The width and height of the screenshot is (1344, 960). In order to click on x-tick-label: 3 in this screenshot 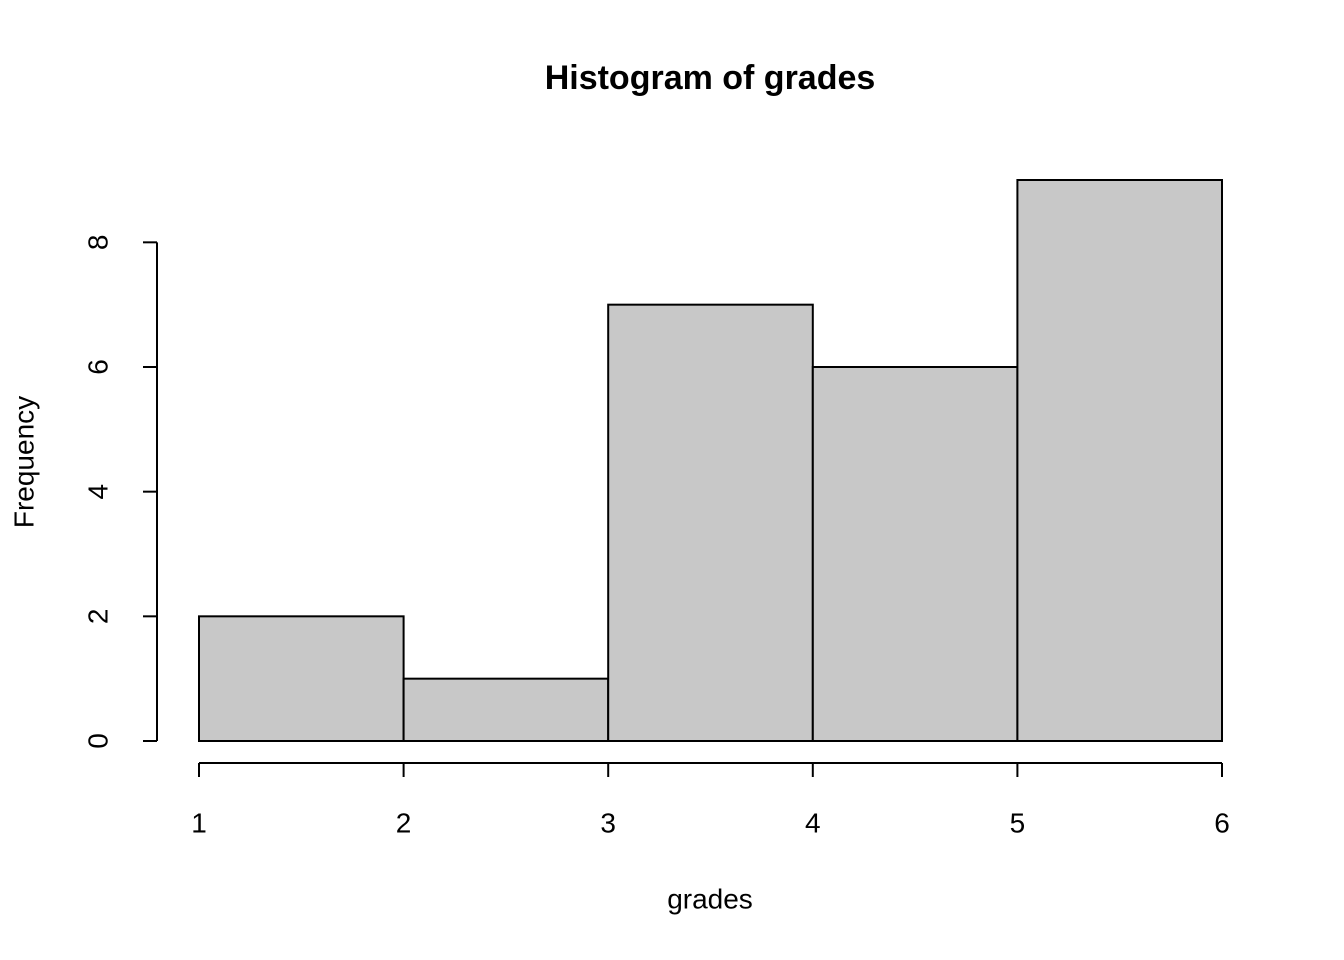, I will do `click(608, 822)`.